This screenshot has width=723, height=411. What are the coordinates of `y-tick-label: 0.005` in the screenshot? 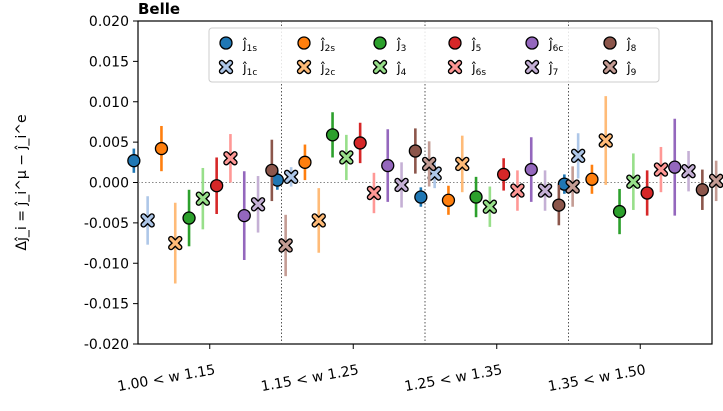 It's located at (109, 143).